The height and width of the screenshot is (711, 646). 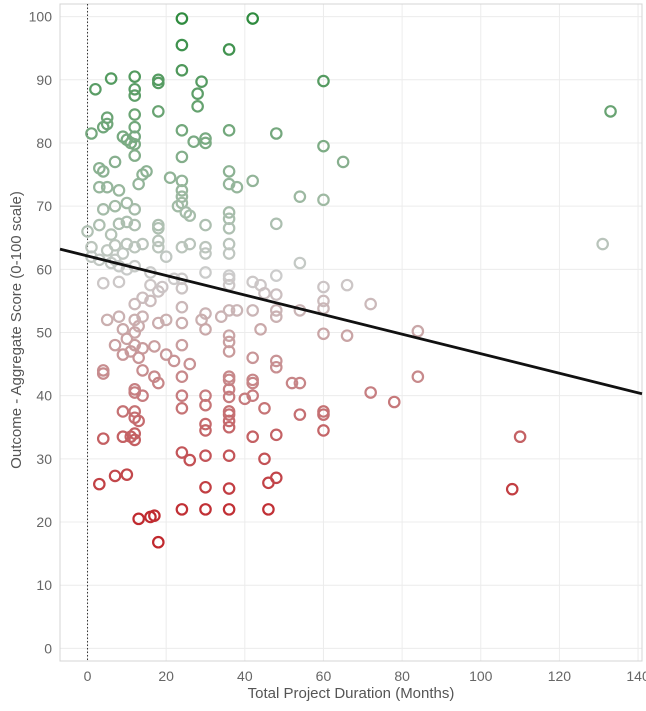 I want to click on x-tick-label: 100, so click(x=481, y=676).